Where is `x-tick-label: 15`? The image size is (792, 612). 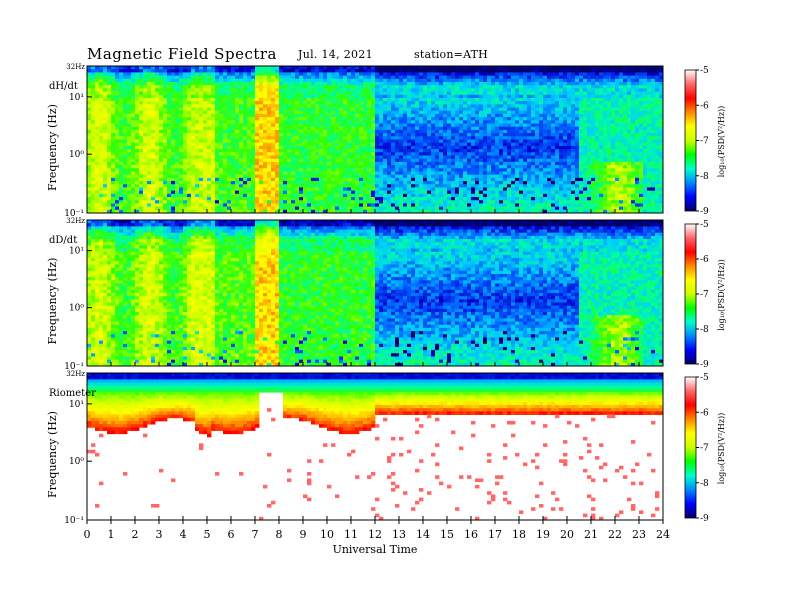
x-tick-label: 15 is located at coordinates (447, 534).